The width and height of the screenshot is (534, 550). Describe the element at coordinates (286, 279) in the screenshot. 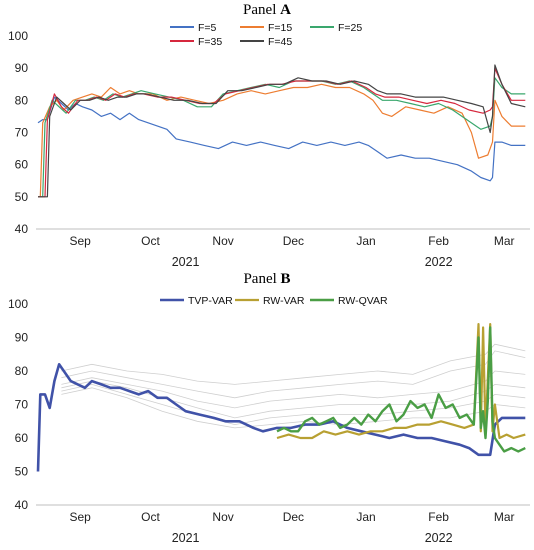

I see `panel-title-letter: B` at that location.